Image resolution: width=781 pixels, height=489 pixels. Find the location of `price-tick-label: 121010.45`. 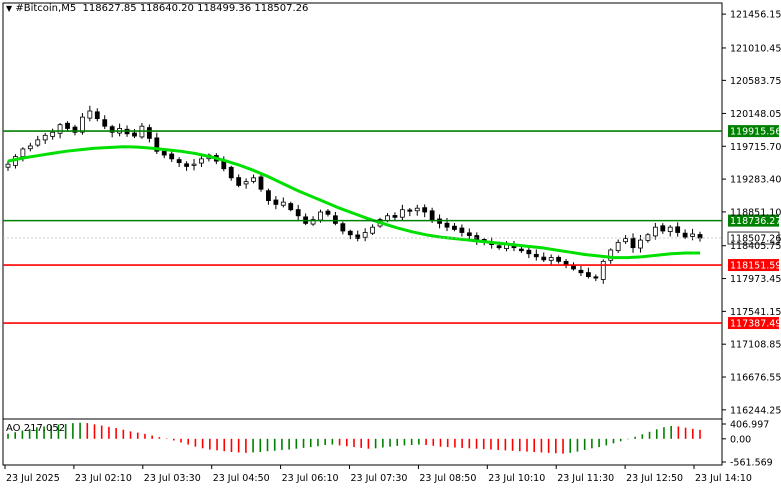

price-tick-label: 121010.45 is located at coordinates (755, 48).